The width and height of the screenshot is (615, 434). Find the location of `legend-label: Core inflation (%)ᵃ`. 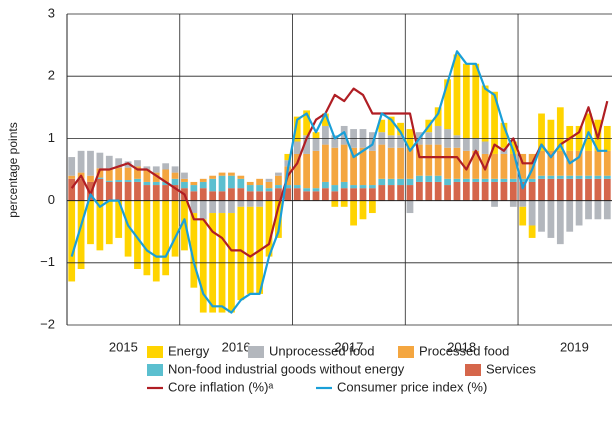

legend-label: Core inflation (%)ᵃ is located at coordinates (220, 386).